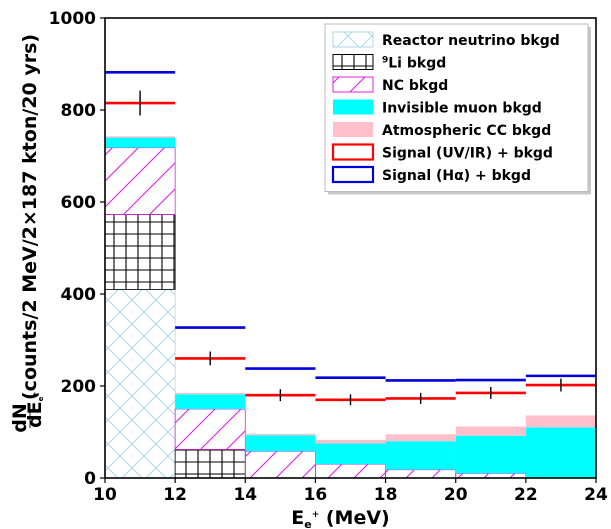  I want to click on y-label-fraction-denominator: dEe+, so click(35, 410).